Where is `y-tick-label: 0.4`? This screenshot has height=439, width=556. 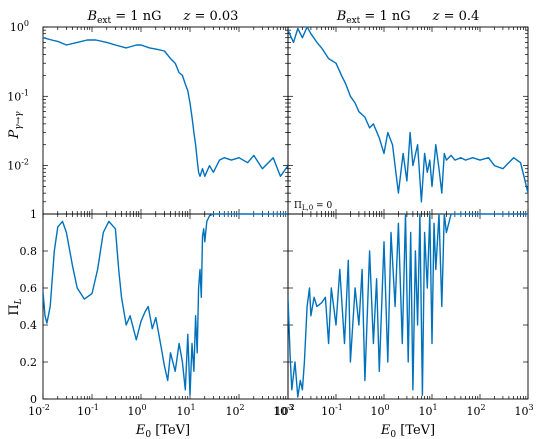
y-tick-label: 0.4 is located at coordinates (29, 325).